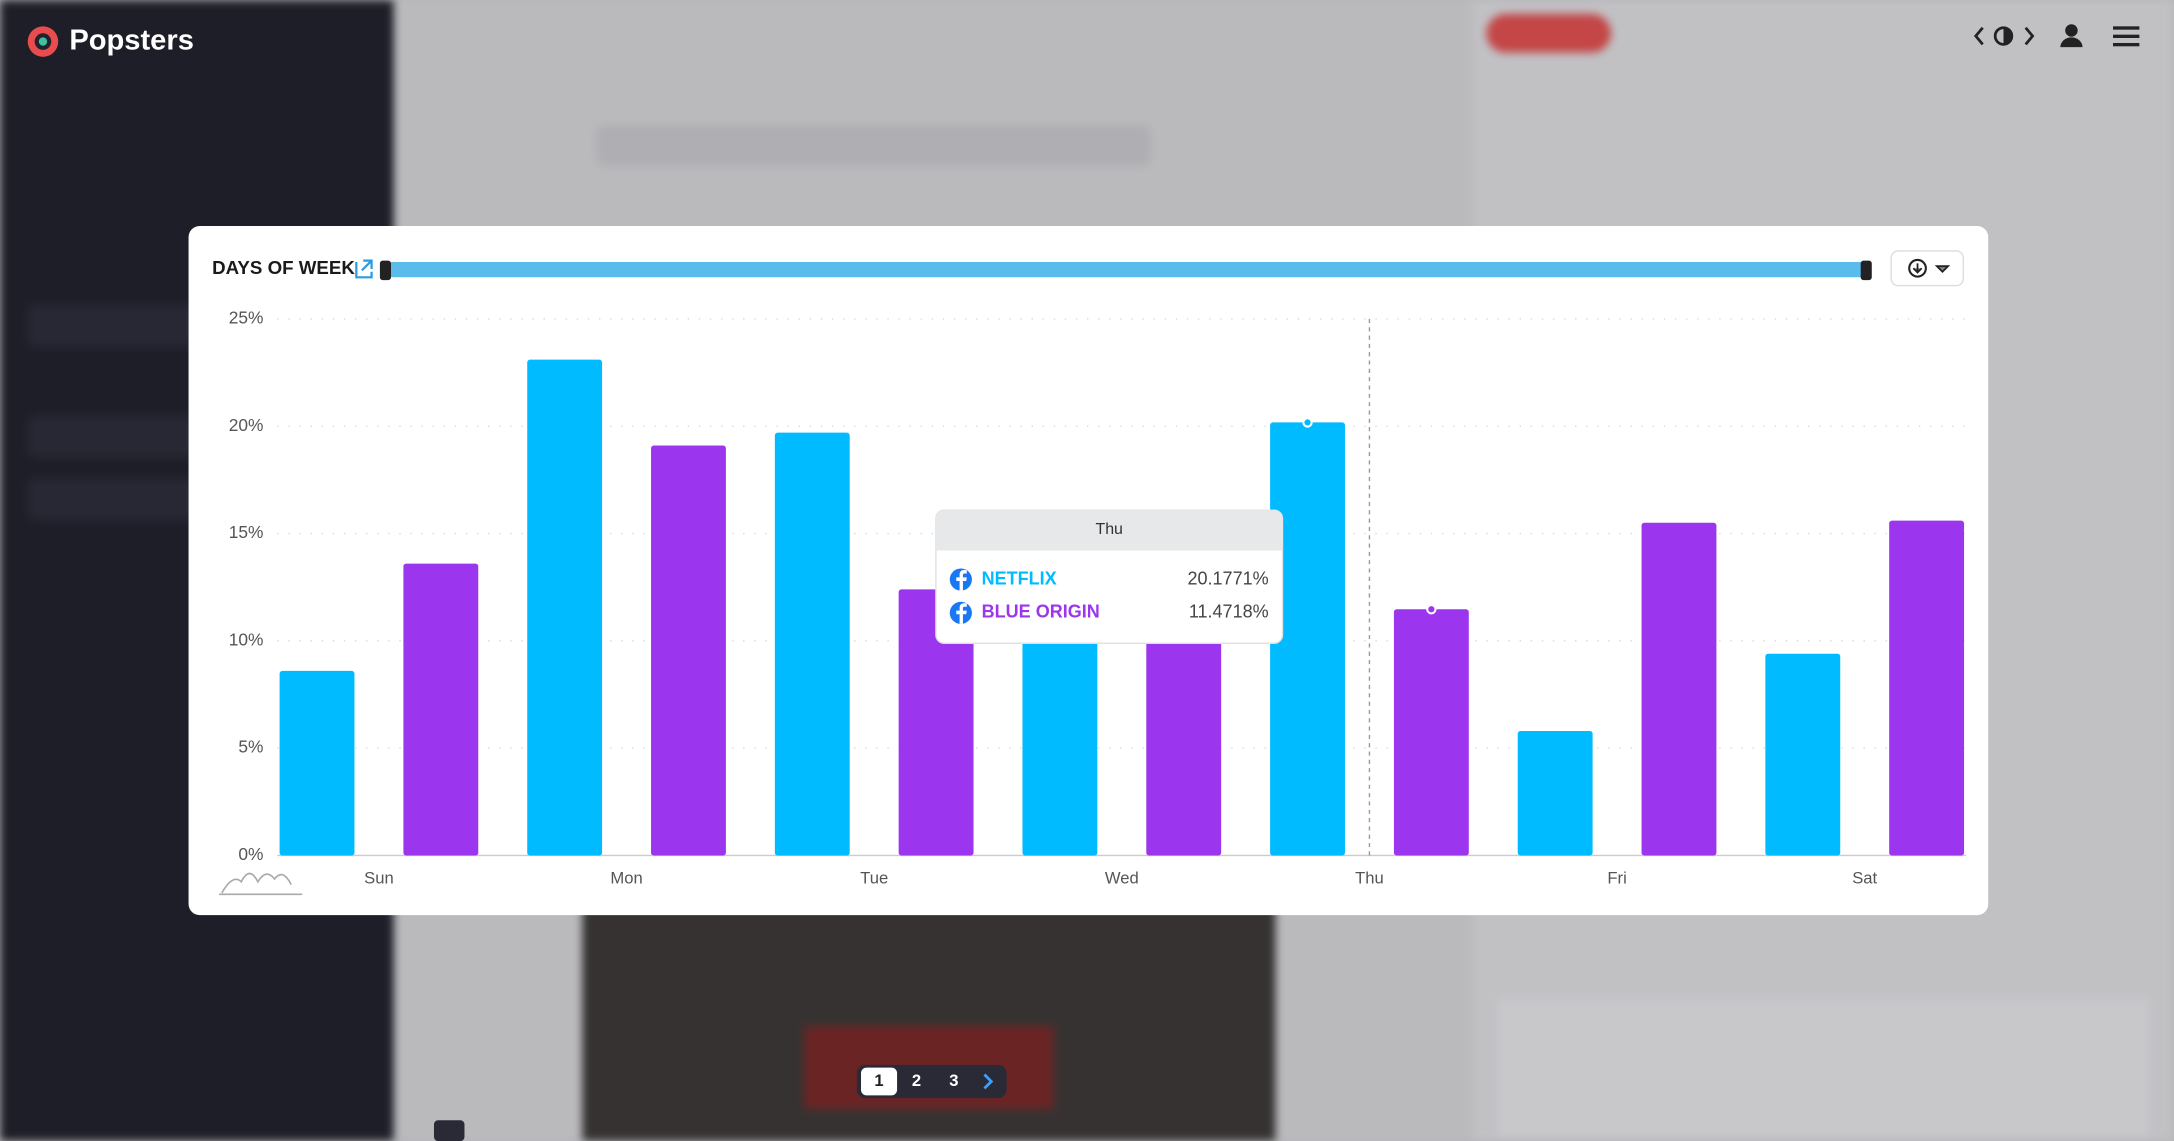  I want to click on tooltip-value: 20.1771%, so click(1227, 578).